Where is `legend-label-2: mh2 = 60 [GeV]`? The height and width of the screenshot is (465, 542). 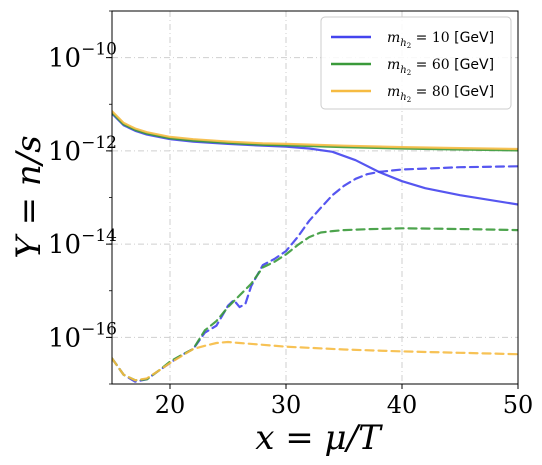 legend-label-2: mh2 = 60 [GeV] is located at coordinates (440, 67).